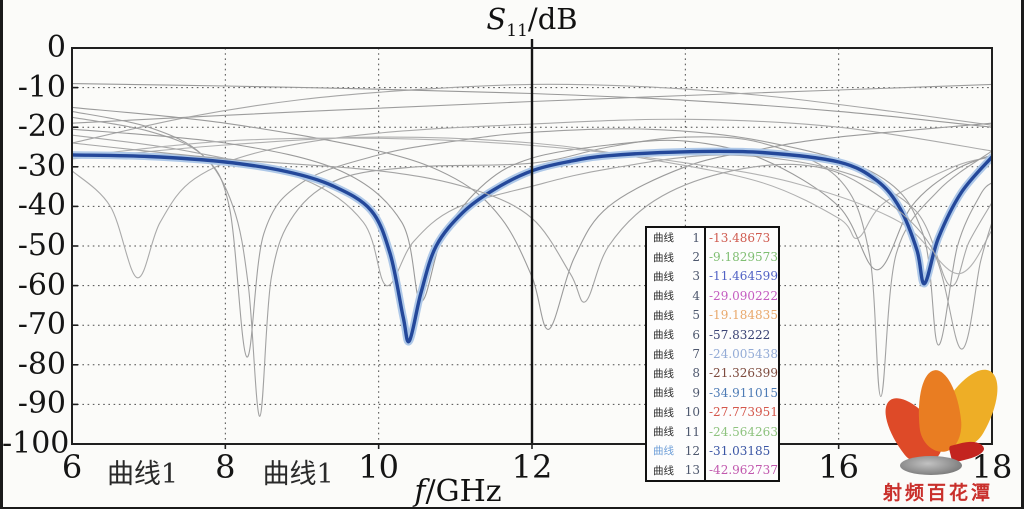  I want to click on legend-row-value-4: -29.090222, so click(743, 295).